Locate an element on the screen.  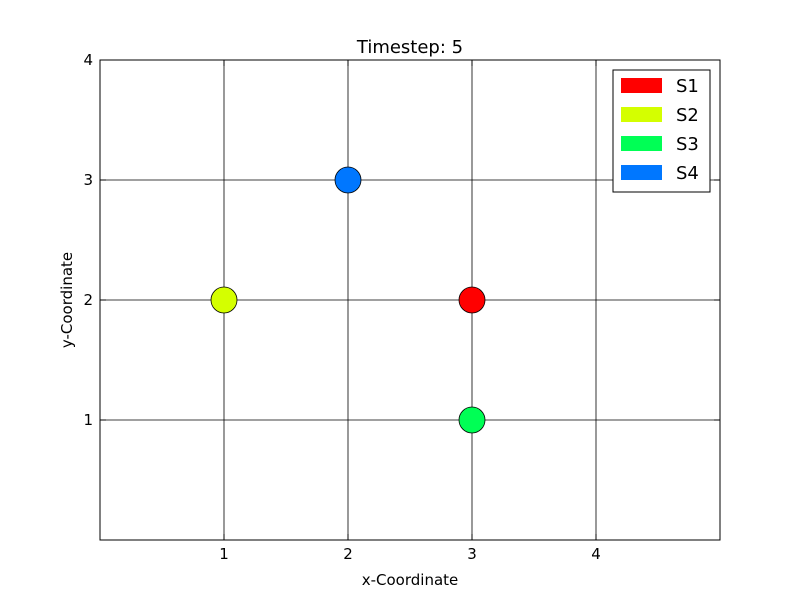
chart-title: Timestep: 5 is located at coordinates (409, 47).